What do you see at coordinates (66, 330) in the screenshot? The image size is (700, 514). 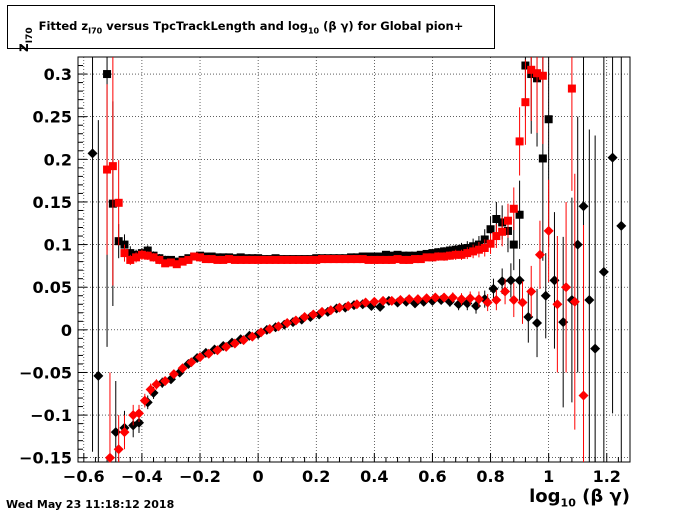 I see `y-tick-label: 0` at bounding box center [66, 330].